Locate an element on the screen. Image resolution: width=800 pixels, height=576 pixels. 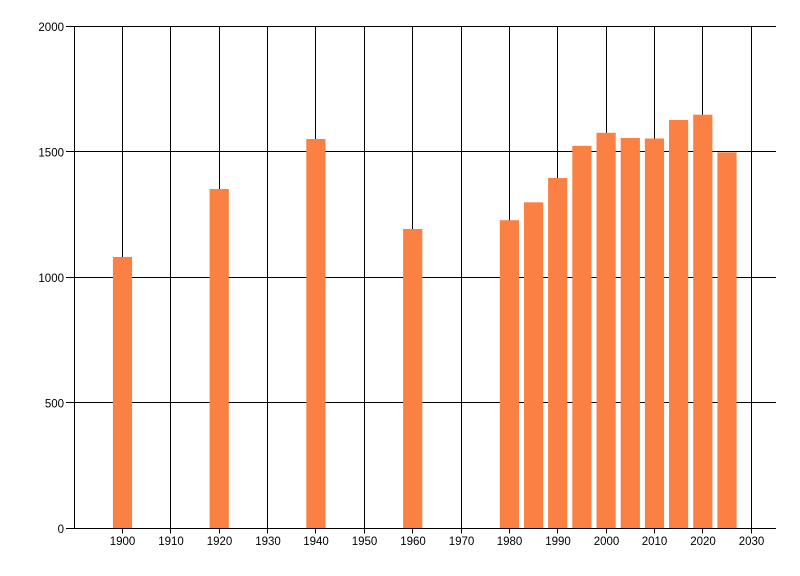
svg-text: 1940 is located at coordinates (316, 542).